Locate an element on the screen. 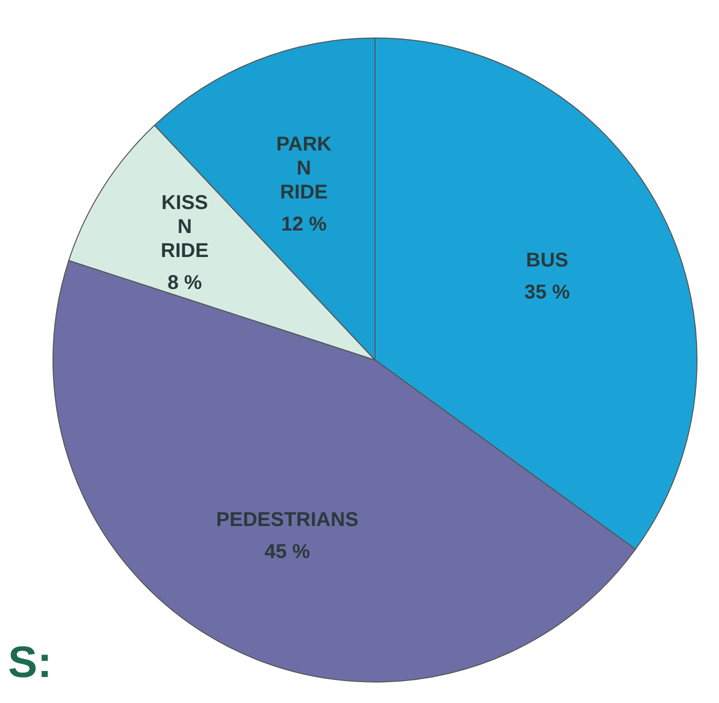 This screenshot has height=703, width=719. text: S: is located at coordinates (30, 663).